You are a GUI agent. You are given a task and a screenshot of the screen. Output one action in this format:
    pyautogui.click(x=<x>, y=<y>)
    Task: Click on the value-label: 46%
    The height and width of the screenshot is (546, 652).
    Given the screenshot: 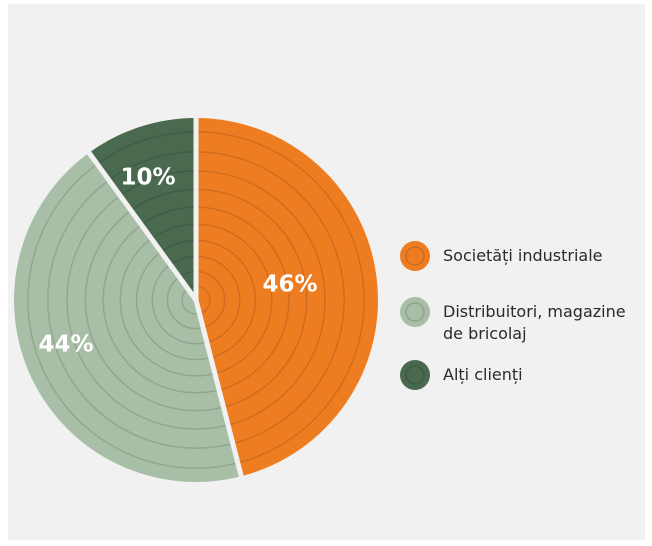 What is the action you would take?
    pyautogui.click(x=289, y=285)
    